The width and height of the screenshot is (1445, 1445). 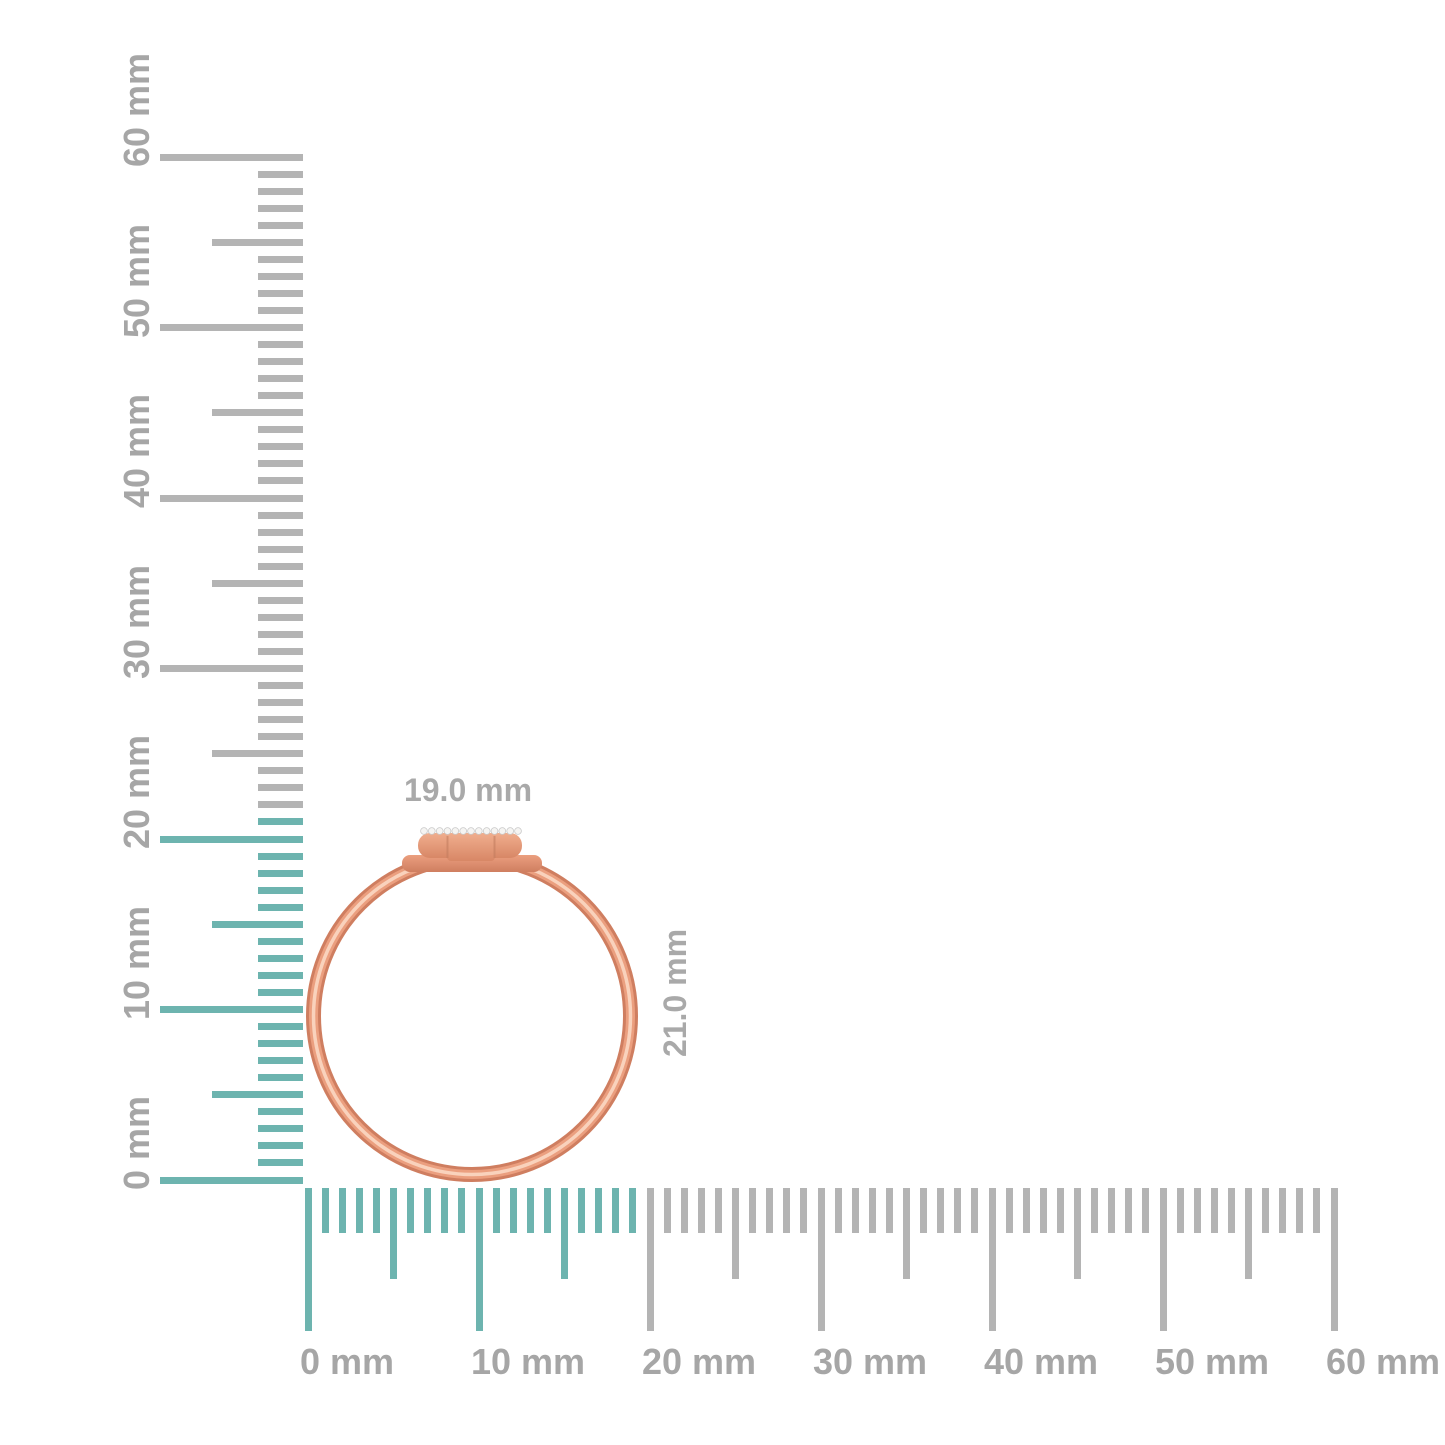 I want to click on h-ruler-tick-32mm, so click(x=855, y=1210).